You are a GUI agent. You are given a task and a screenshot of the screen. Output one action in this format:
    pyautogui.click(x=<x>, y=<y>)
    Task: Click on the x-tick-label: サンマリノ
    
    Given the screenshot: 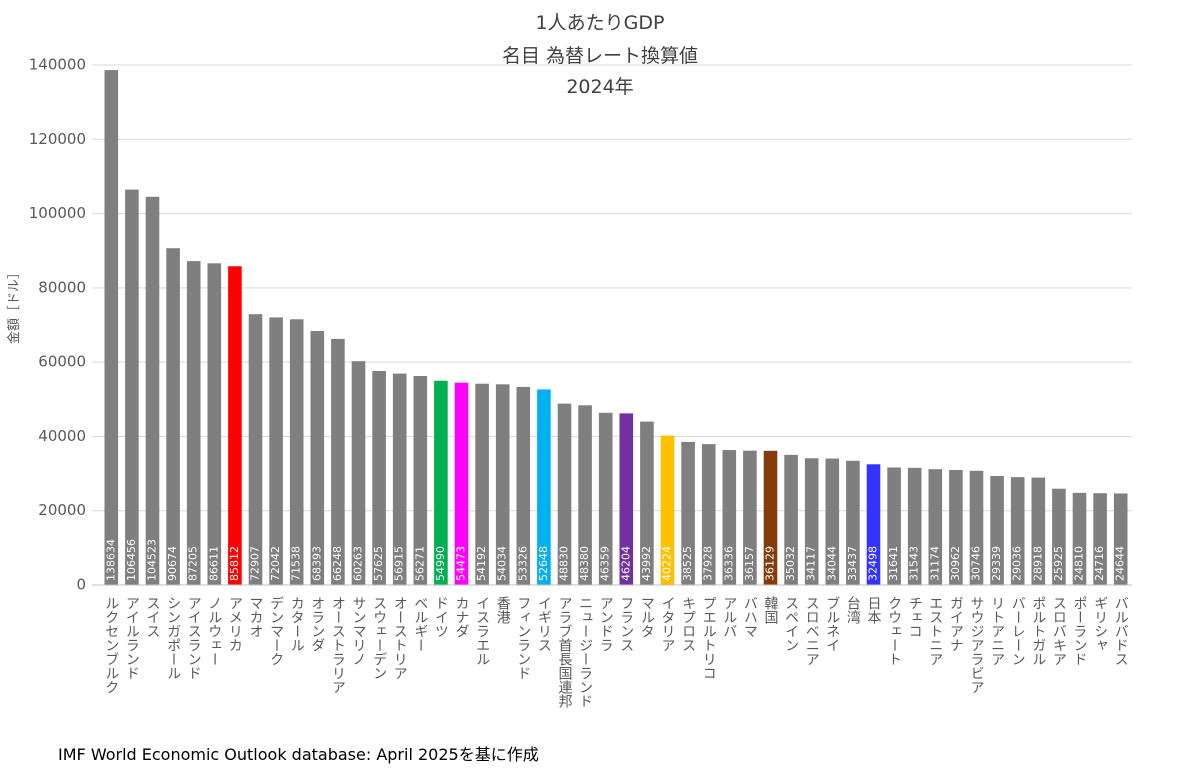 What is the action you would take?
    pyautogui.click(x=359, y=631)
    